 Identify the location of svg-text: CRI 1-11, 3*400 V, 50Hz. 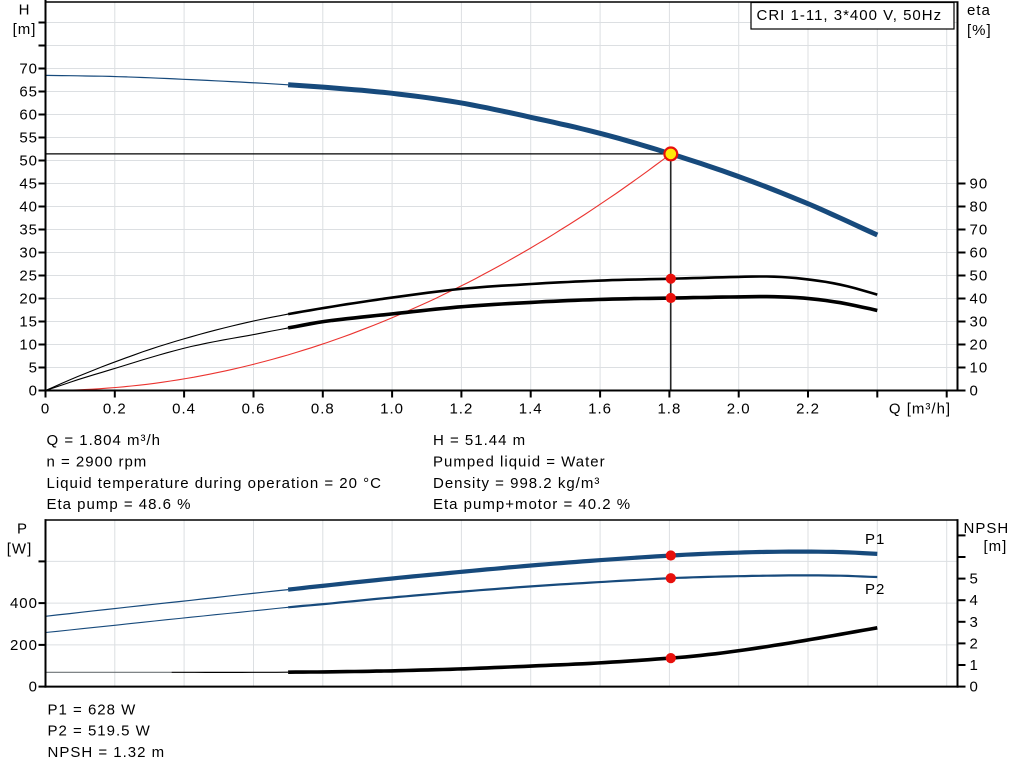
(850, 15).